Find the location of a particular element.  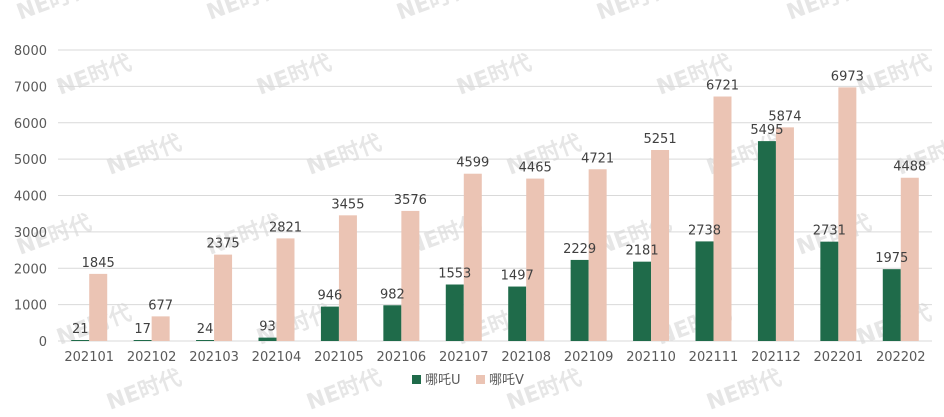

legend-label: 哪吒V is located at coordinates (506, 380).